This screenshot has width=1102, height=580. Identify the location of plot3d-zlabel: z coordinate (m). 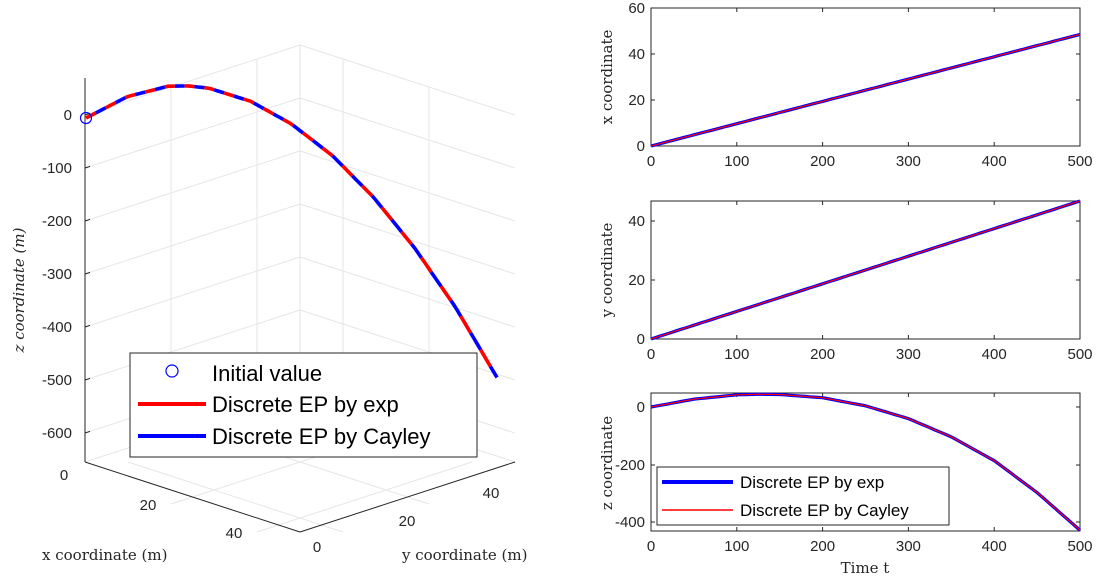
(19, 290).